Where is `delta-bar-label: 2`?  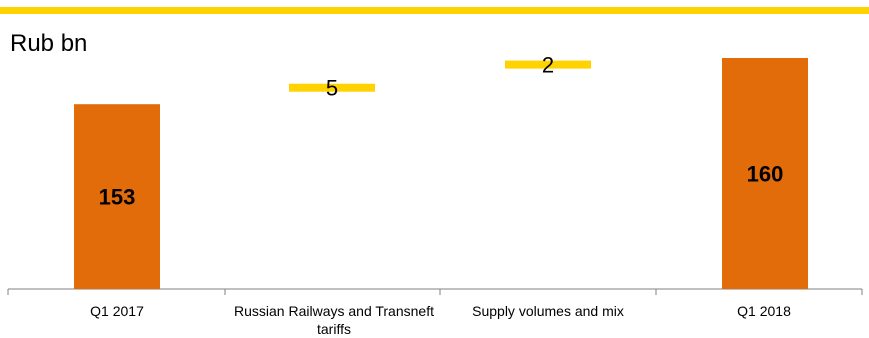 delta-bar-label: 2 is located at coordinates (548, 65).